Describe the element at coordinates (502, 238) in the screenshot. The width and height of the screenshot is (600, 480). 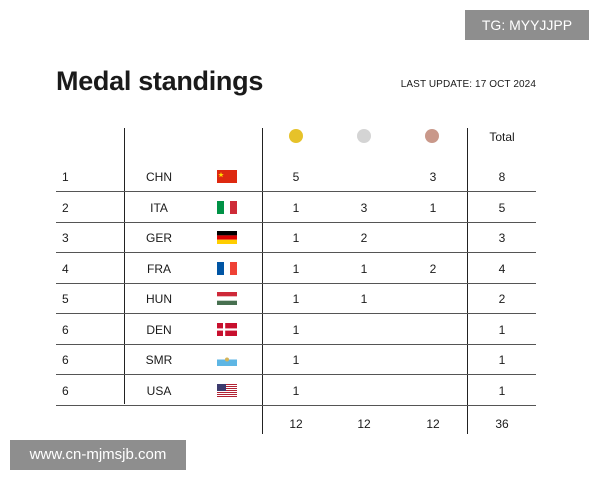
I see `total-count: 3` at that location.